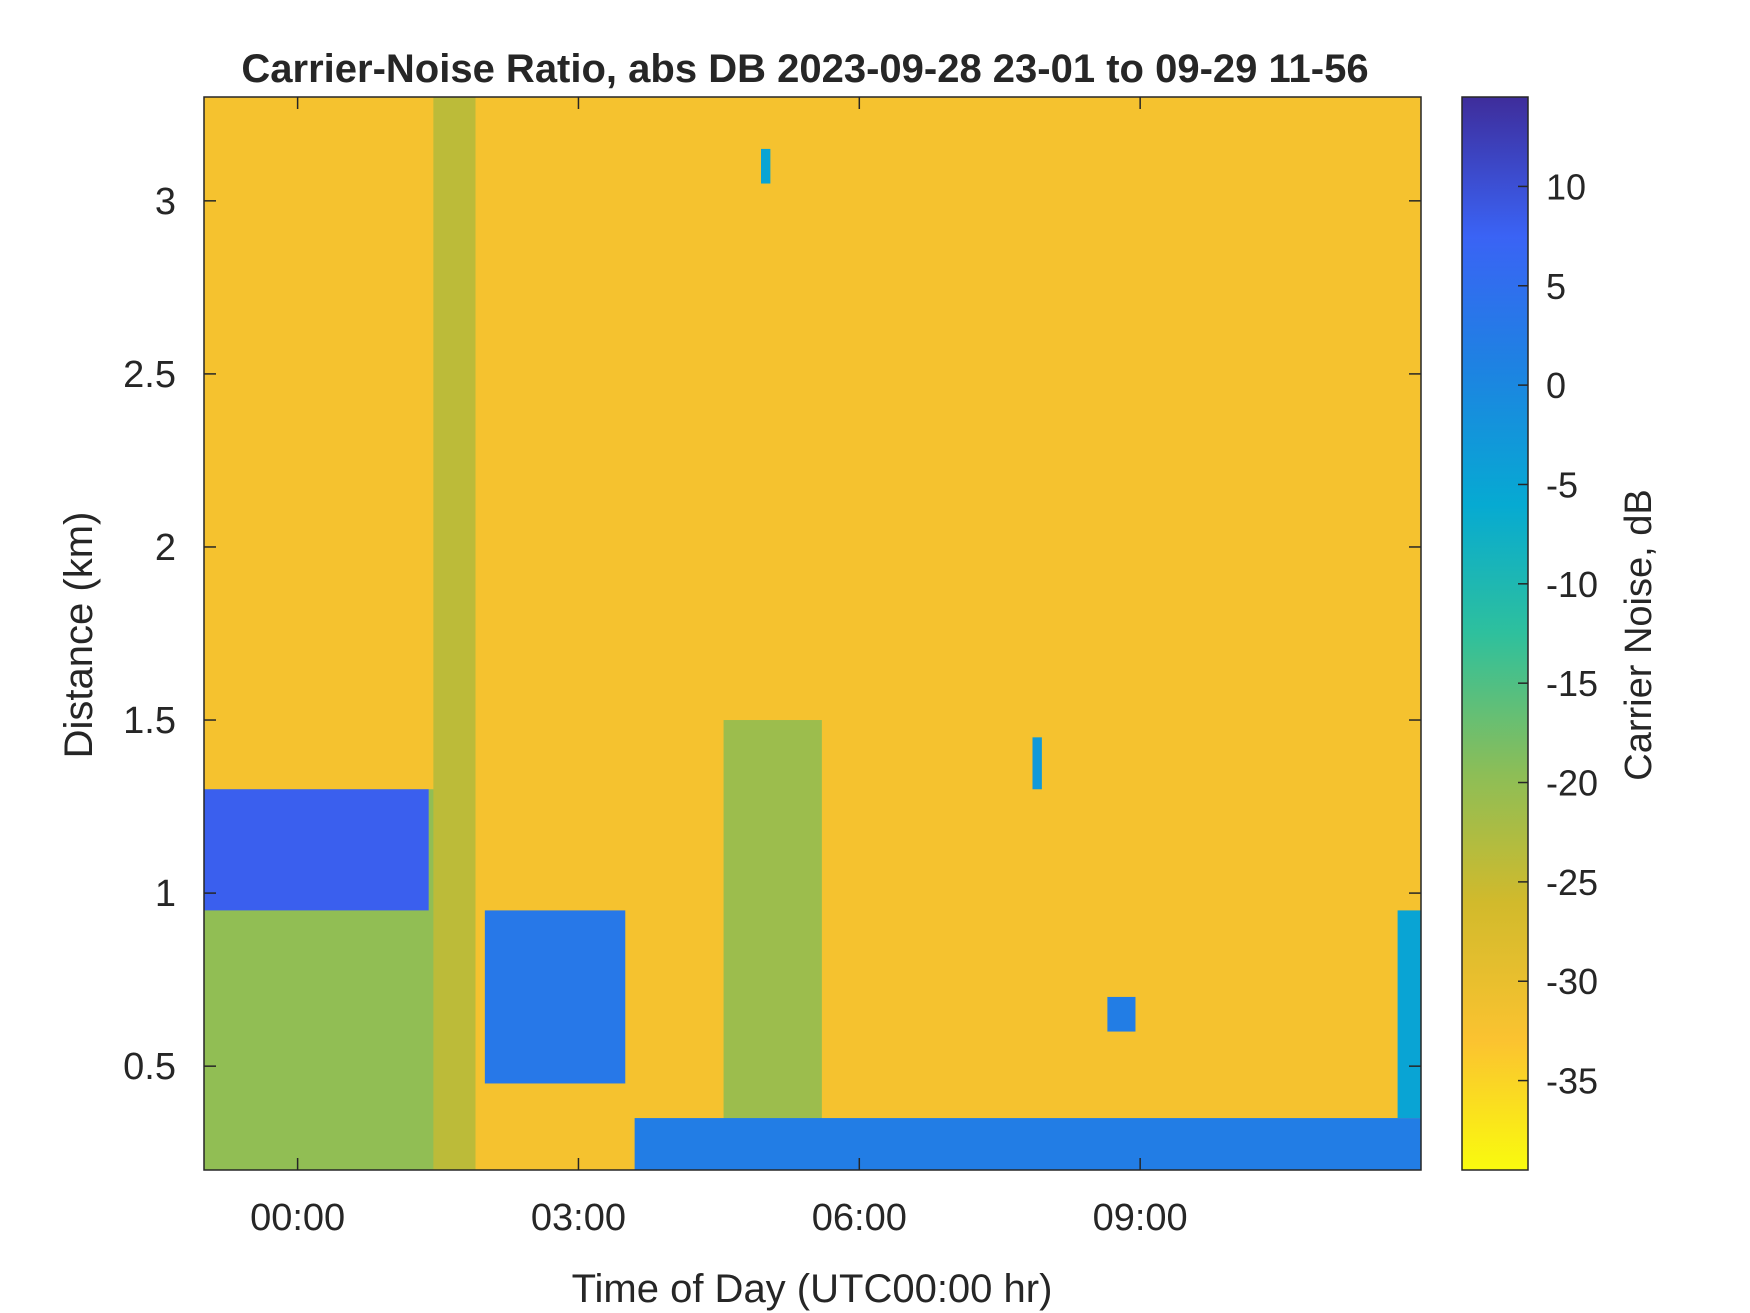 This screenshot has width=1750, height=1313. I want to click on y-tick-label: 1, so click(165, 894).